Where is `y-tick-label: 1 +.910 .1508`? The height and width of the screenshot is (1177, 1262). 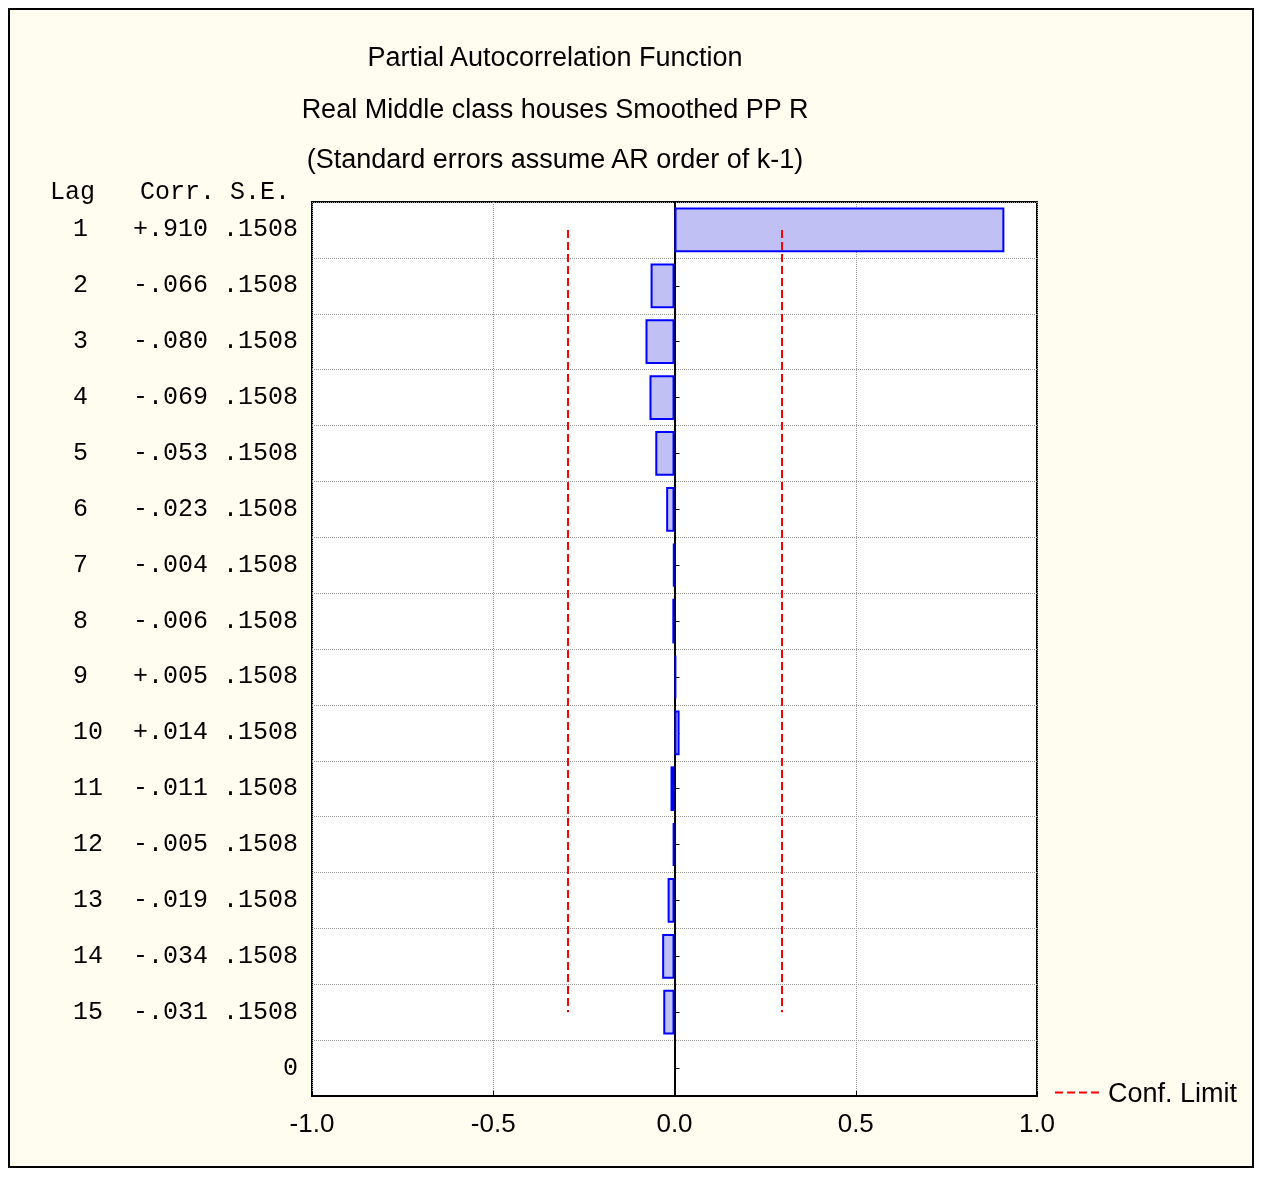
y-tick-label: 1 +.910 .1508 is located at coordinates (185, 230).